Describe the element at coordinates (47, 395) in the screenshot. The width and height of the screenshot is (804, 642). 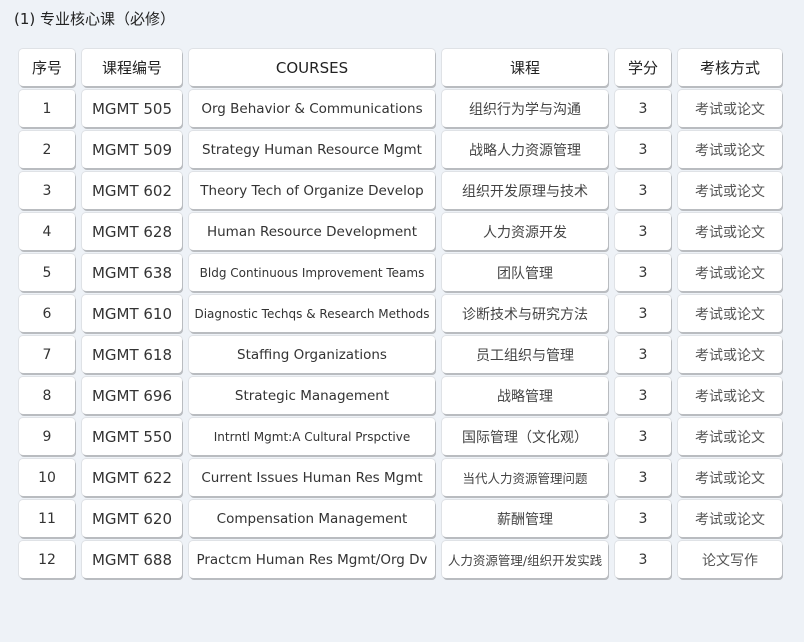
I see `cell-index: 8` at that location.